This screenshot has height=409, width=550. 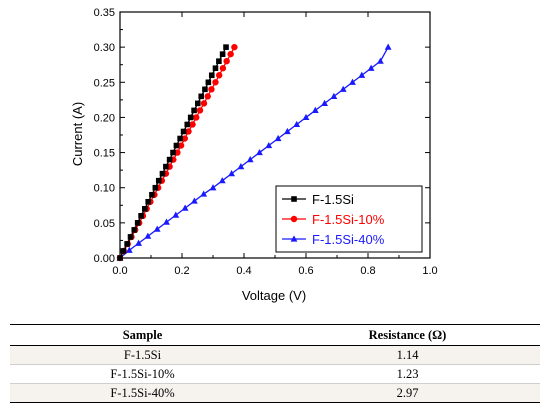 I want to click on table-header-row: Sample Resistance (Ω), so click(x=275, y=335).